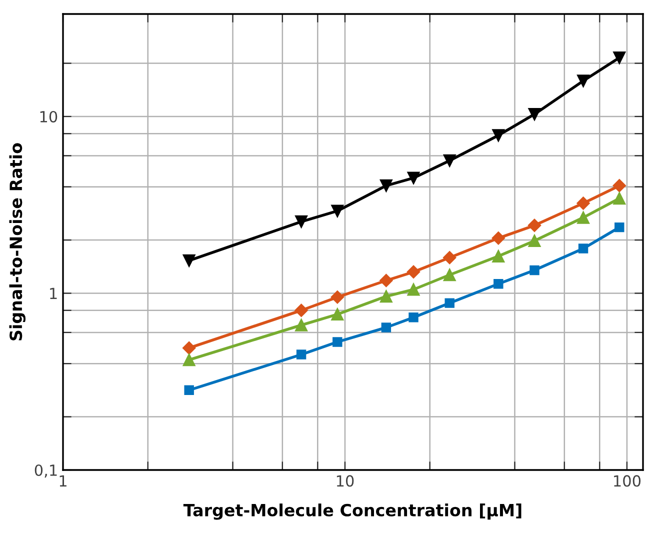  I want to click on y-tick-label: 10, so click(49, 116).